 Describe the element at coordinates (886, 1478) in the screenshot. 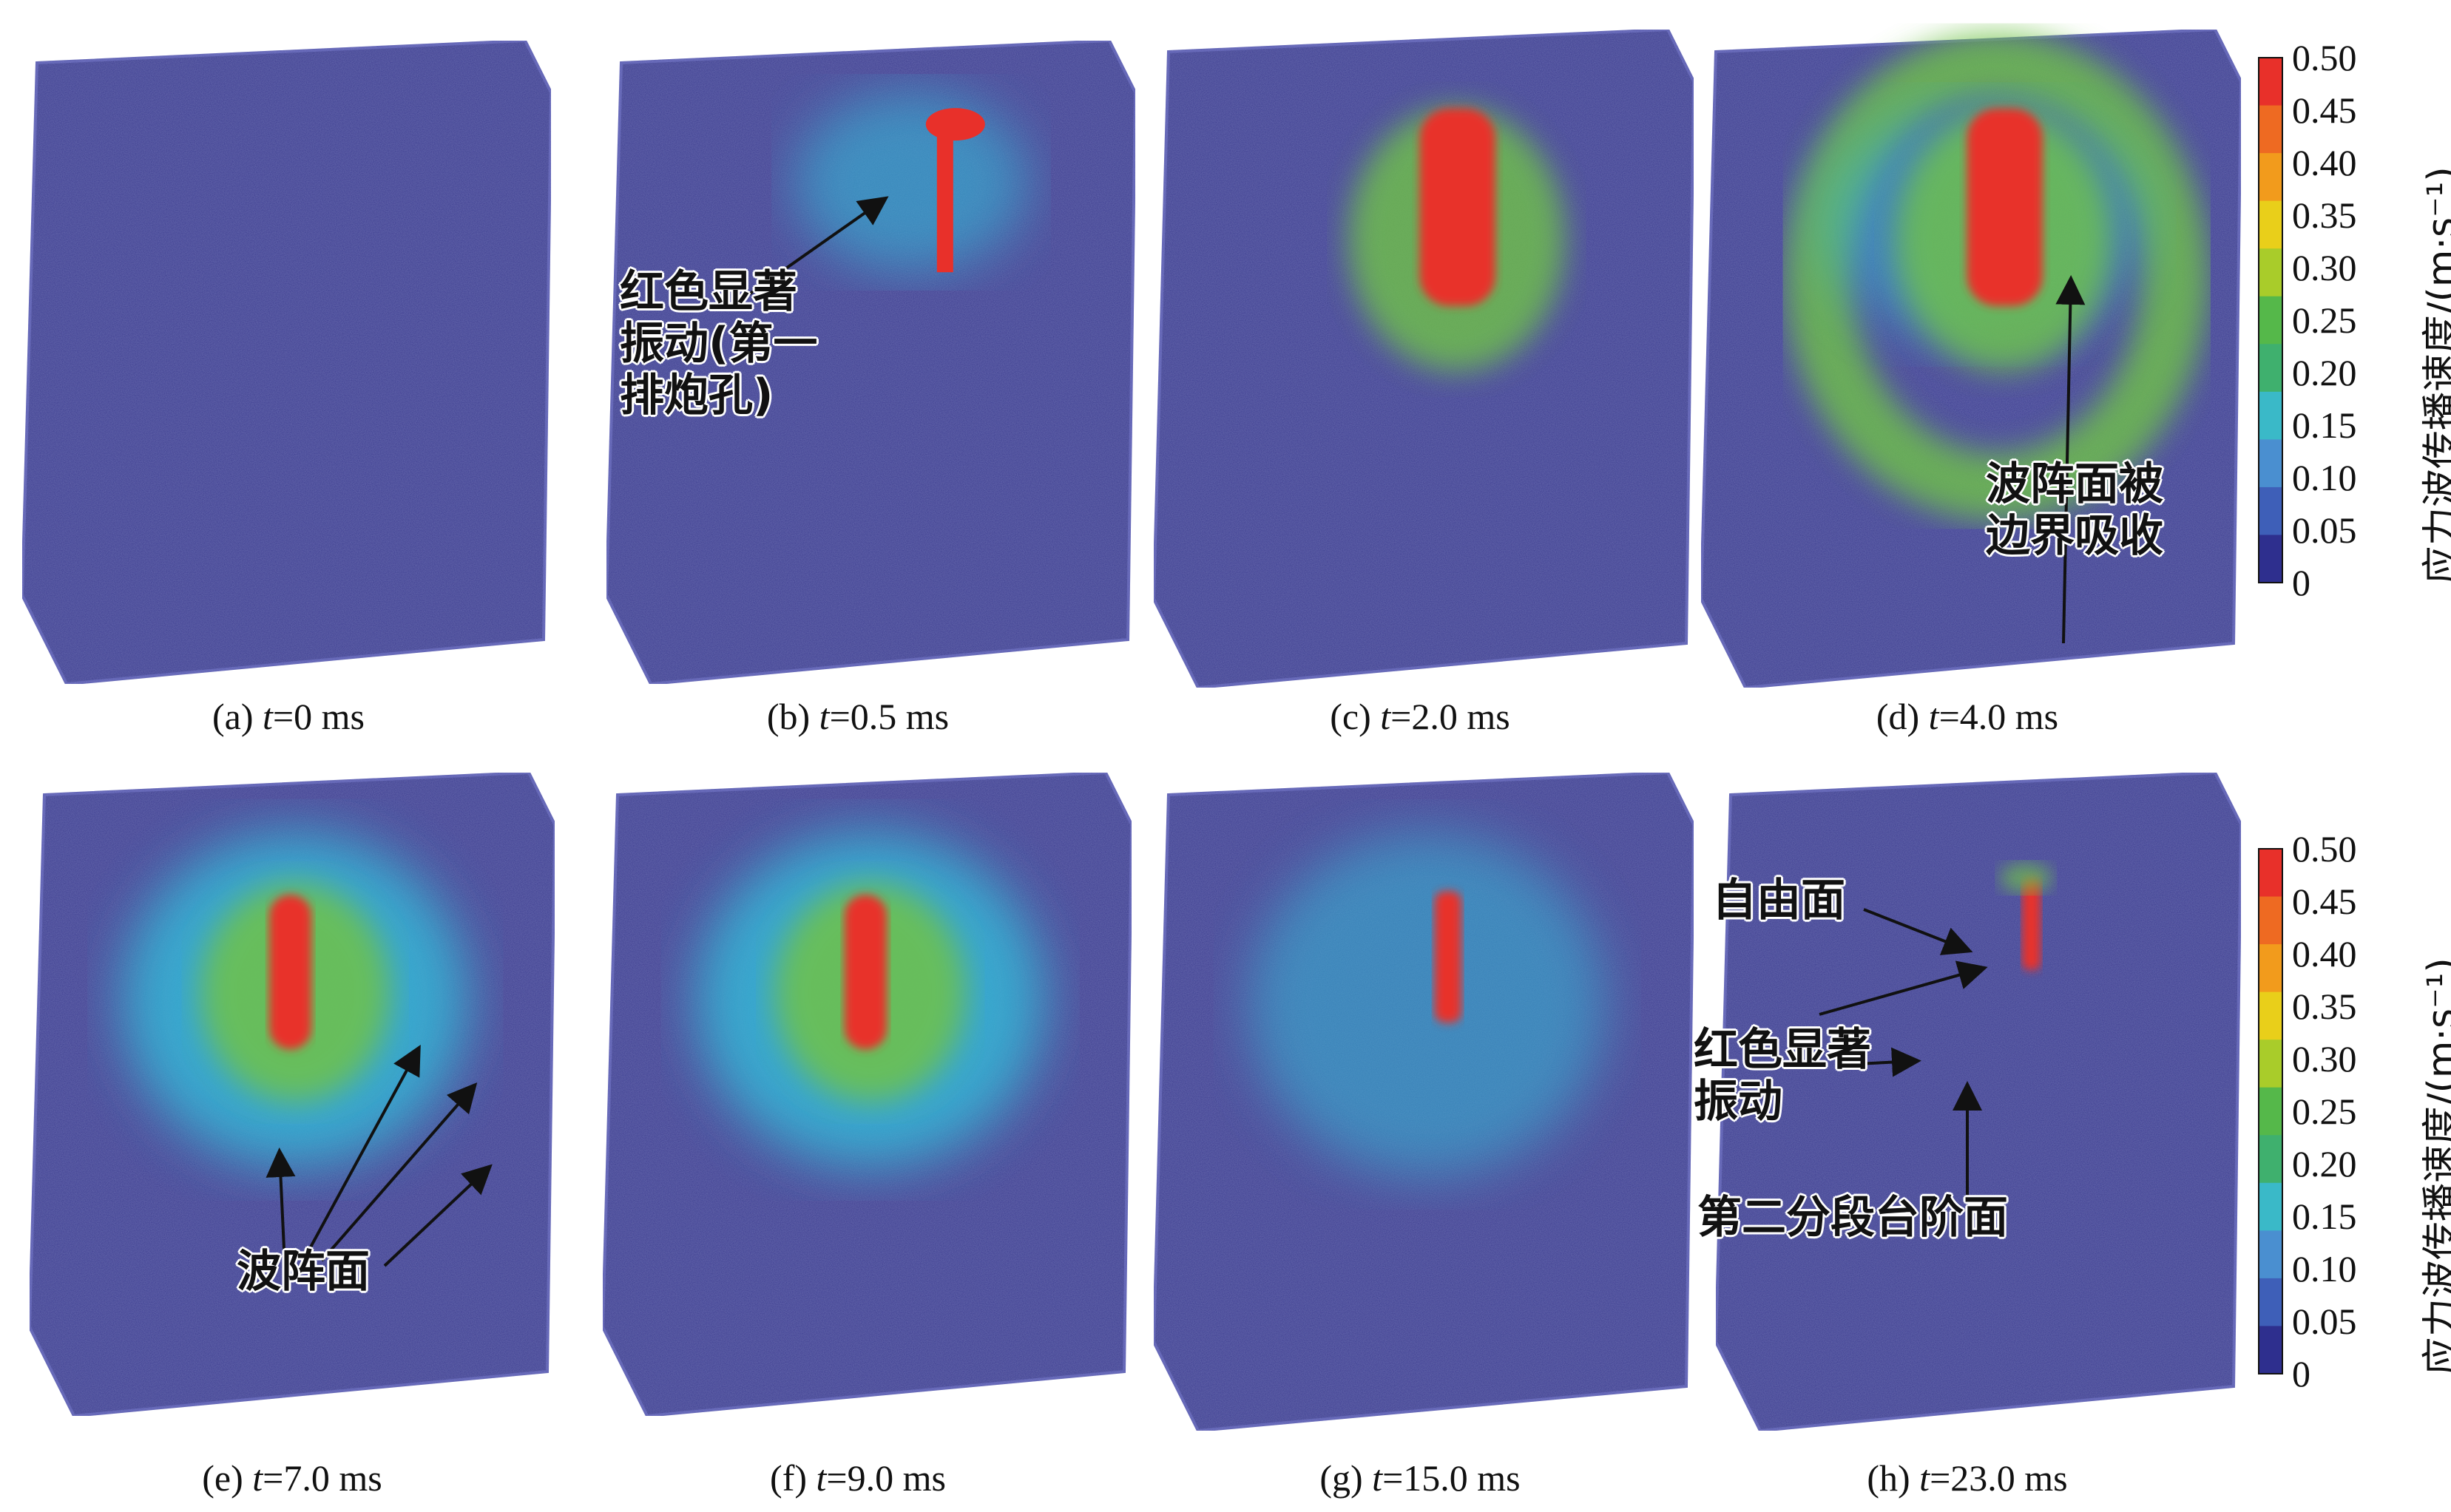

I see `caption-value: =9.0 ms` at that location.